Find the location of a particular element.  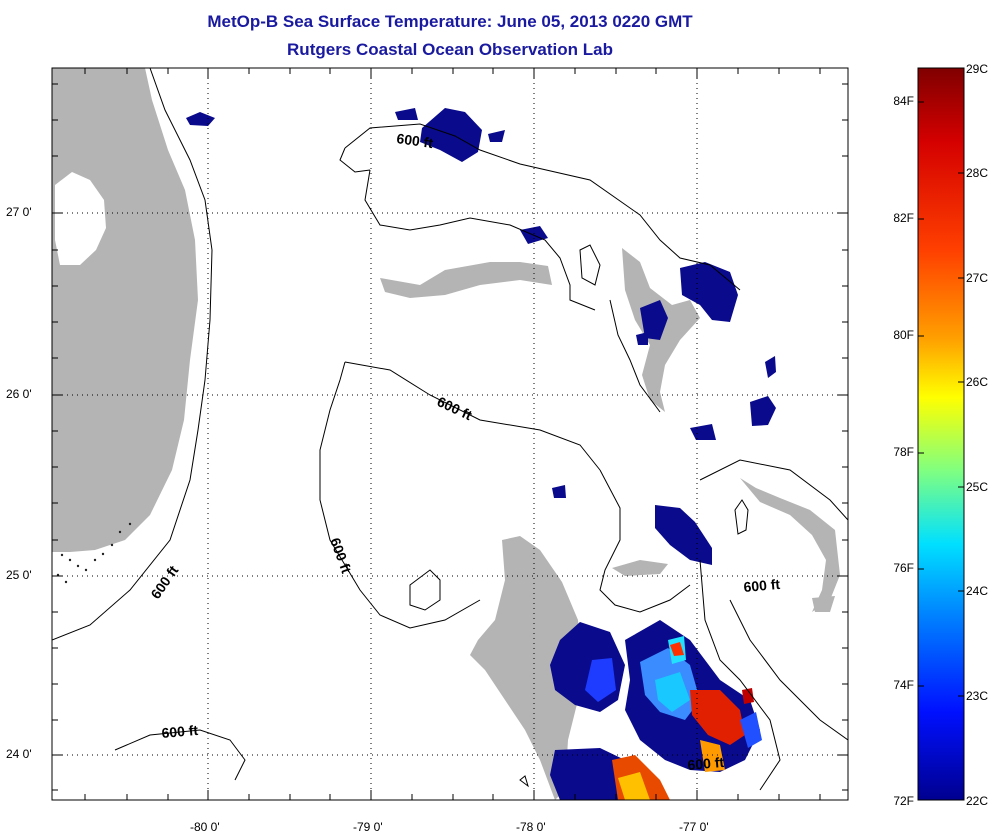

sst-warm-patches is located at coordinates (656, 710).